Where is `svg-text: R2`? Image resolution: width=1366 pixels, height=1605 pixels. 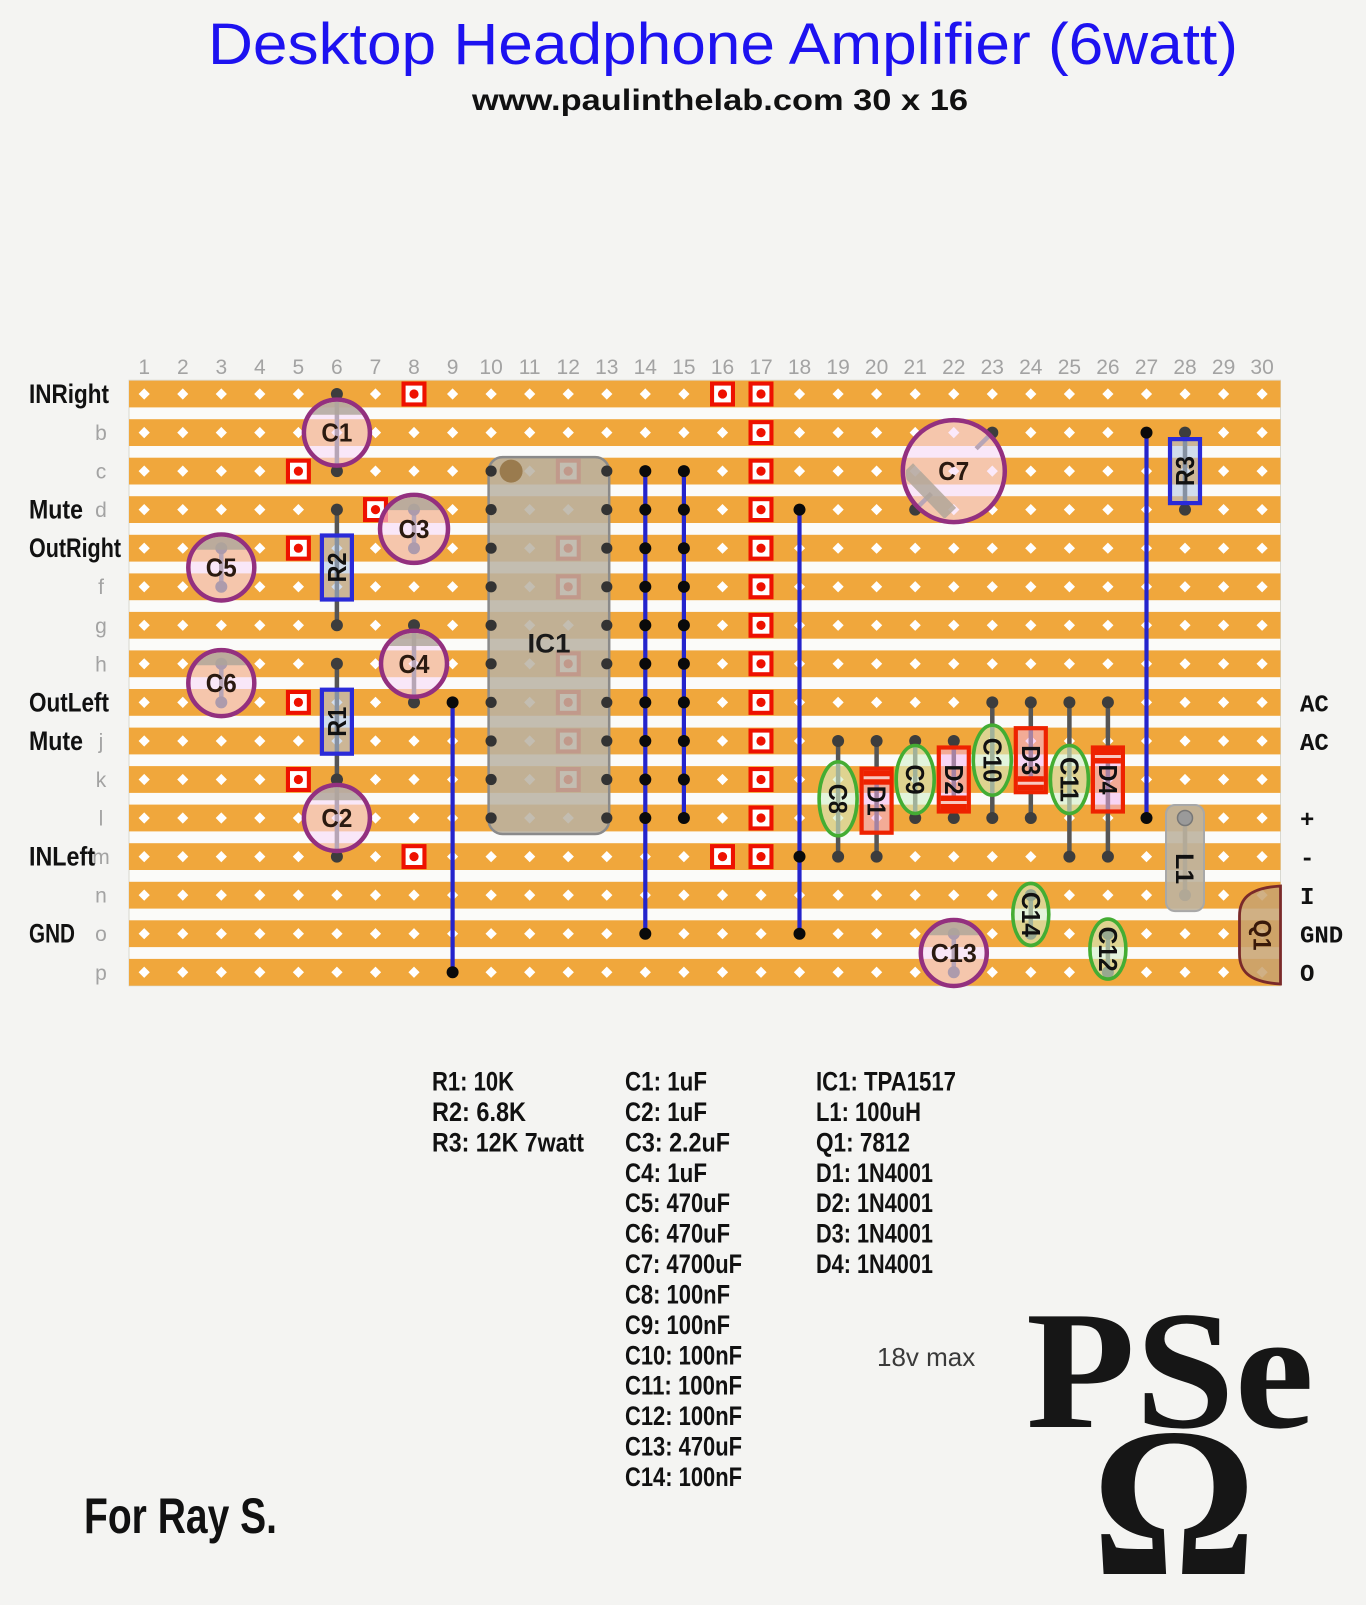
svg-text: R2 is located at coordinates (337, 568).